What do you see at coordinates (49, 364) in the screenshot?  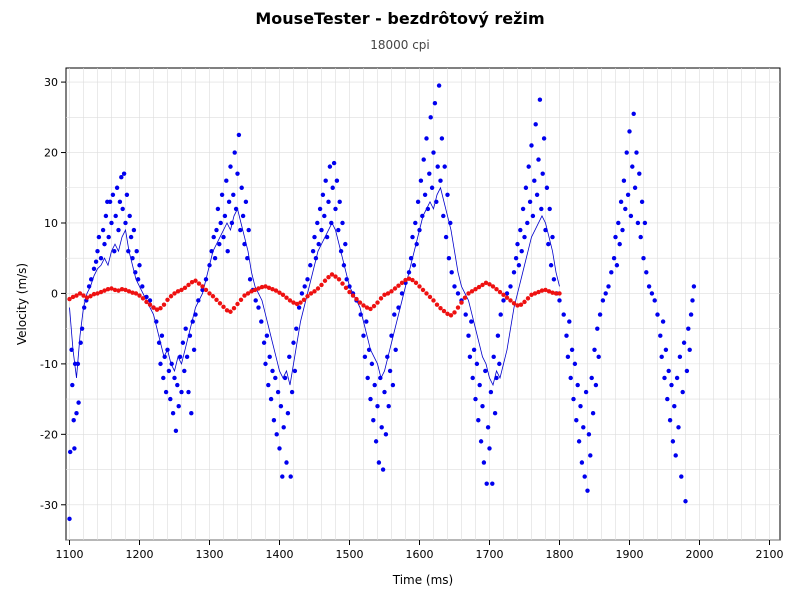 I see `y-tick-label: -10` at bounding box center [49, 364].